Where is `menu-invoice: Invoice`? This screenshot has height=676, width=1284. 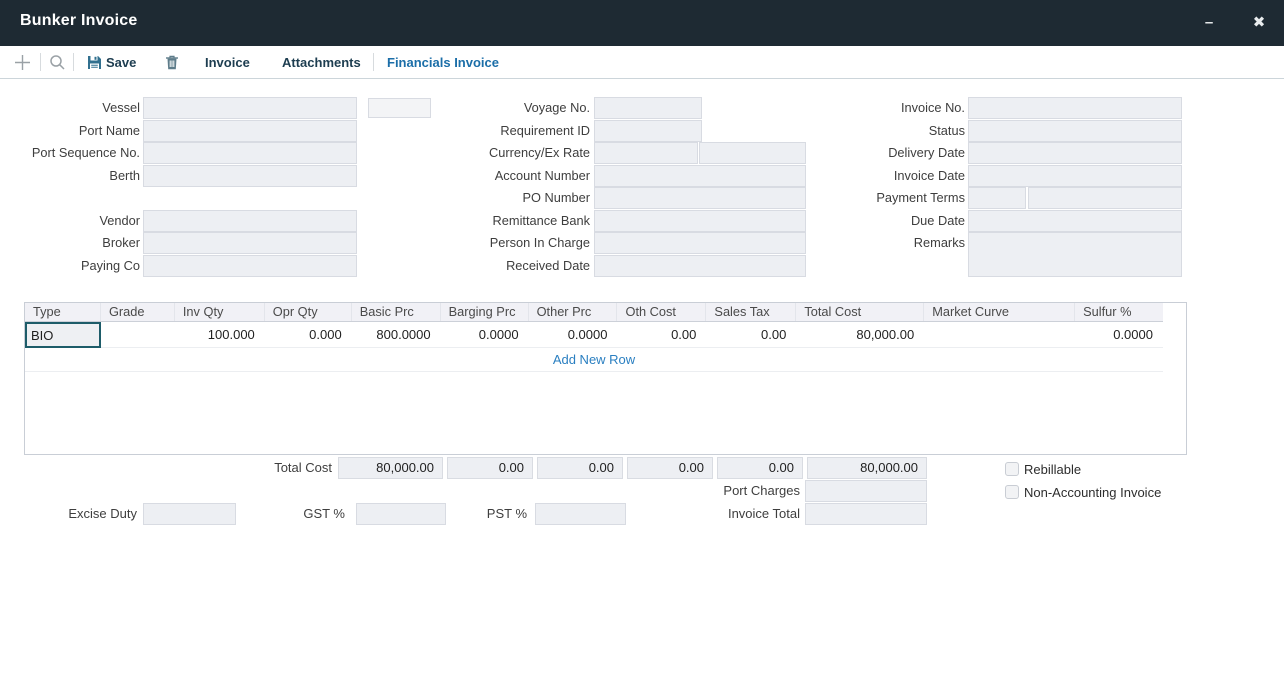
menu-invoice: Invoice is located at coordinates (227, 62).